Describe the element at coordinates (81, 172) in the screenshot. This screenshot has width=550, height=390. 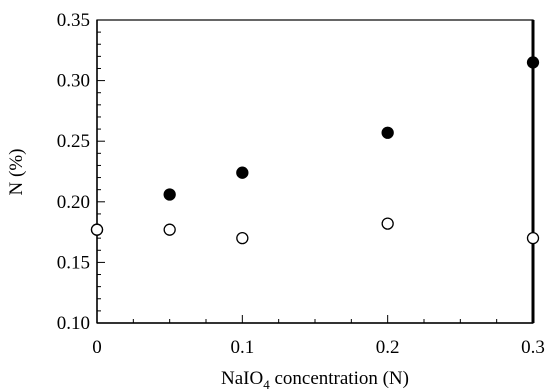
I see `y-ticks: 0.10 0.15 0.20 0.25 0.30 0.35` at that location.